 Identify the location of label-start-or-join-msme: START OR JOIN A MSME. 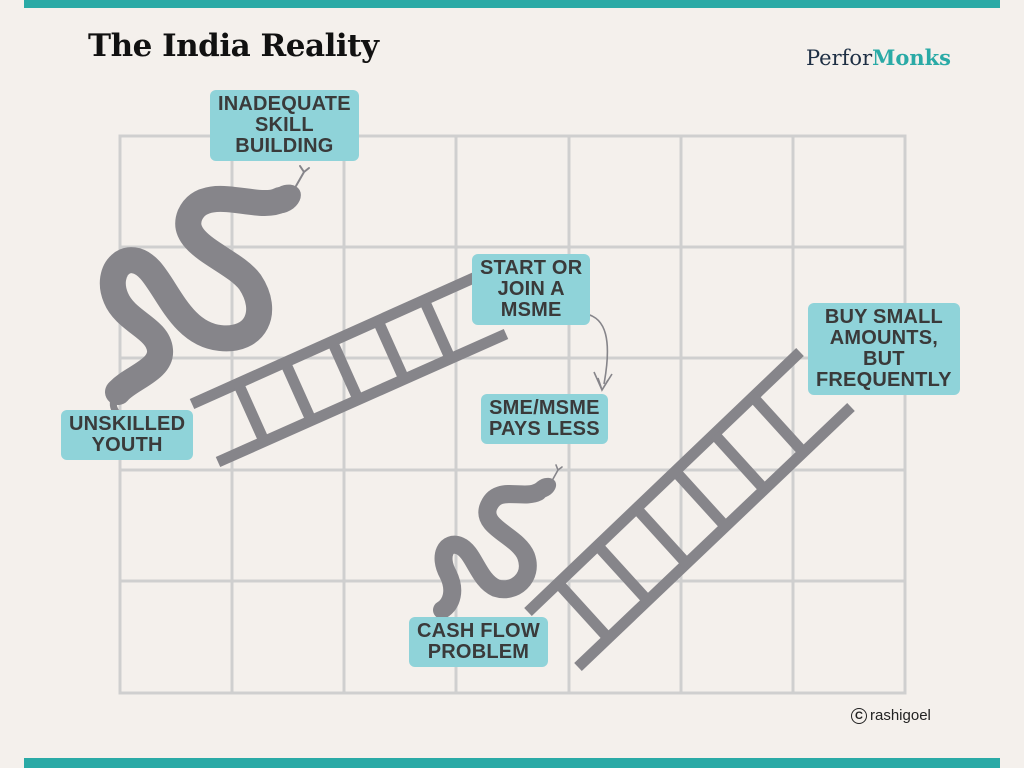
(531, 289).